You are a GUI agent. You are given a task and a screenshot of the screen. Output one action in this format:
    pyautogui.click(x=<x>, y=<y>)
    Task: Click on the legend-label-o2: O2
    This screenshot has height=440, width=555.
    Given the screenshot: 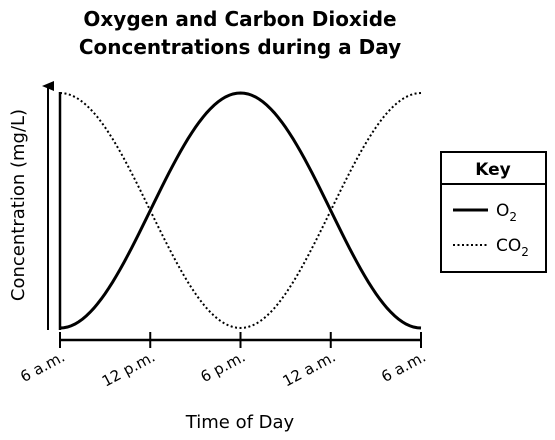 What is the action you would take?
    pyautogui.click(x=506, y=212)
    